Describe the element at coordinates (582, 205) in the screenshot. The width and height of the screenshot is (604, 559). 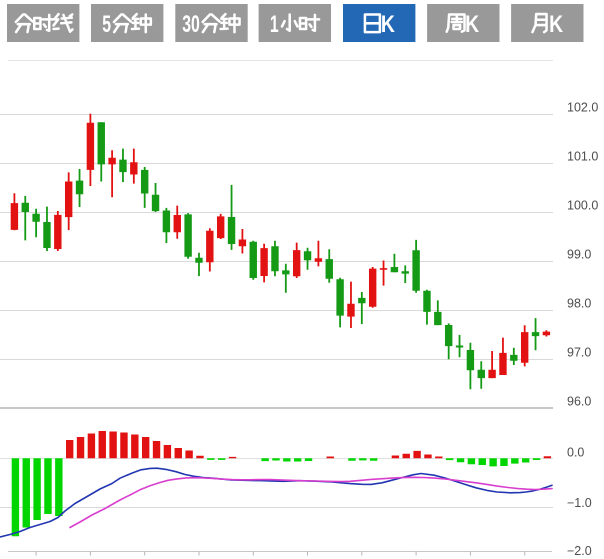
I see `svg-text: 100.0` at that location.